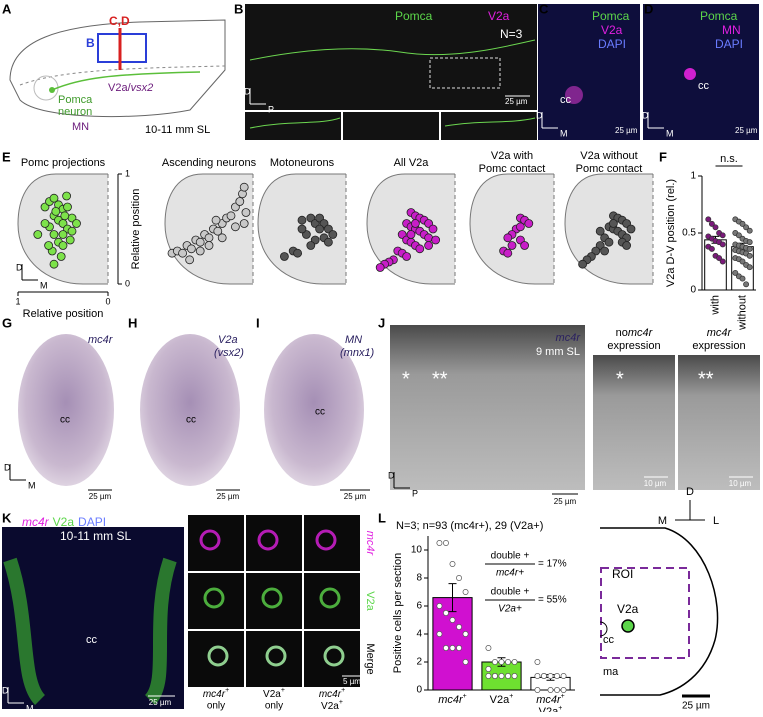 Image resolution: width=763 pixels, height=717 pixels. What do you see at coordinates (209, 163) in the screenshot?
I see `plot-title: Ascending neurons` at bounding box center [209, 163].